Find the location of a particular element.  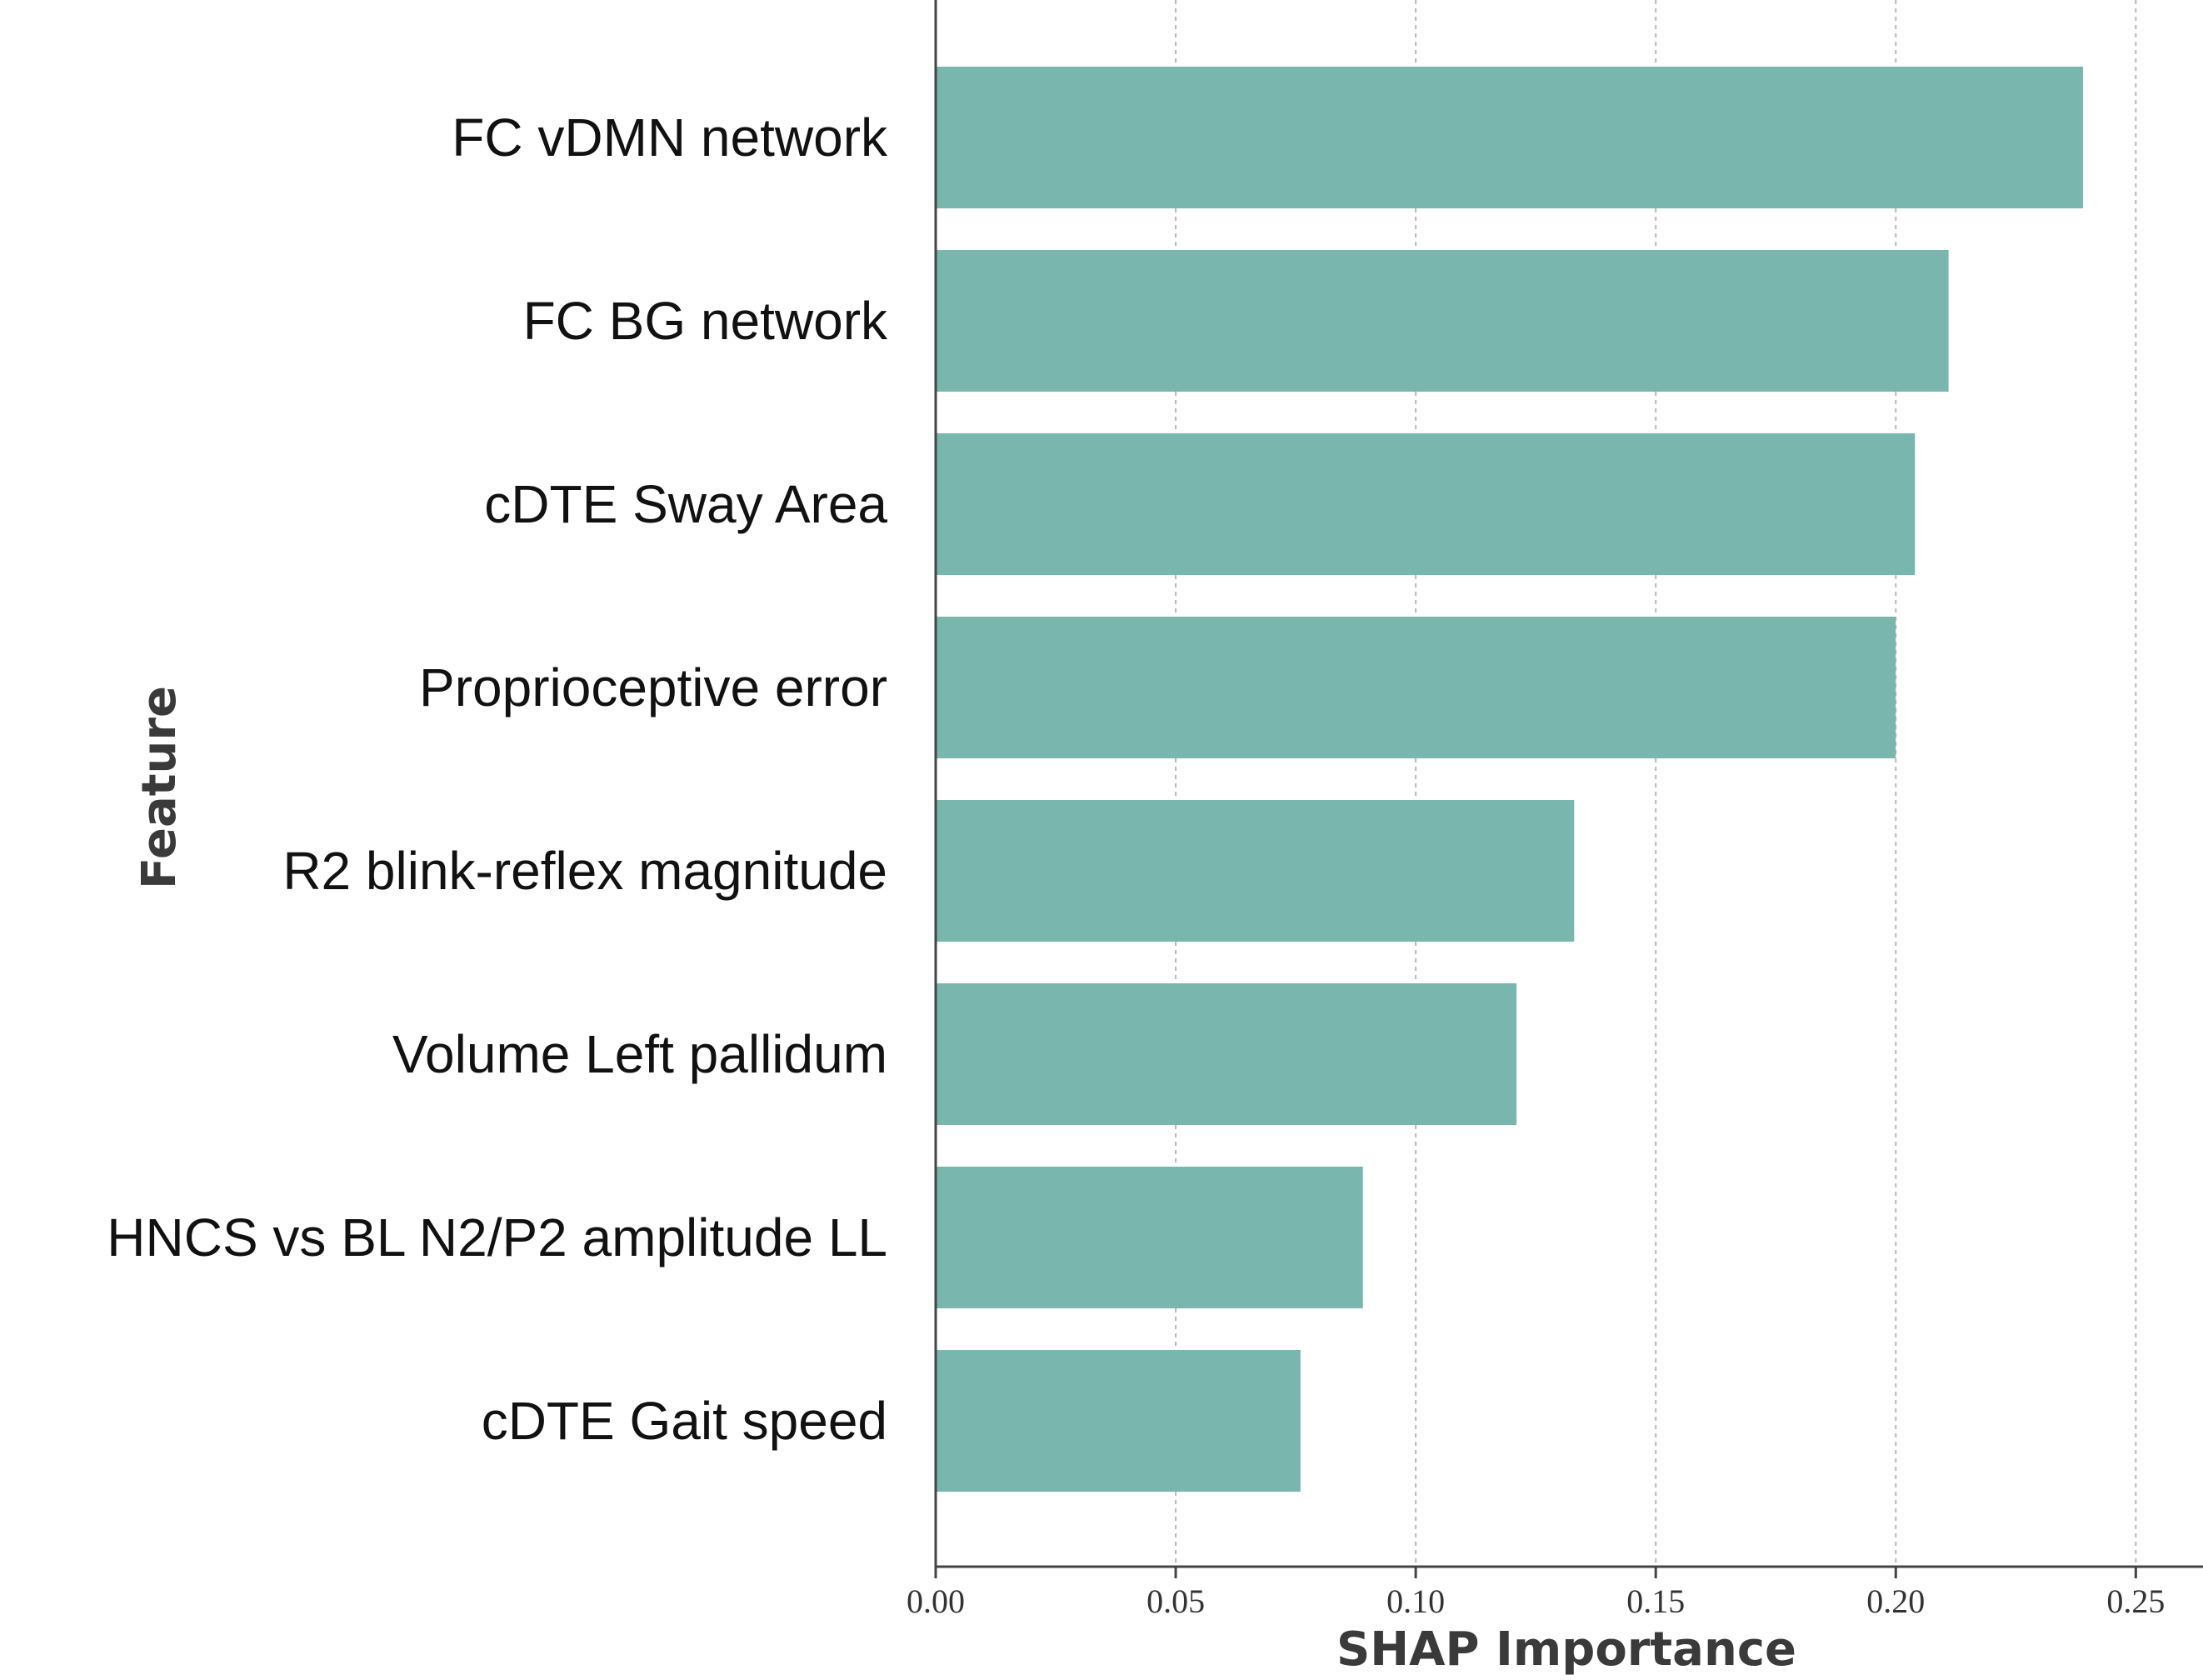

y-category-label: cDTE Gait speed is located at coordinates (685, 1421).